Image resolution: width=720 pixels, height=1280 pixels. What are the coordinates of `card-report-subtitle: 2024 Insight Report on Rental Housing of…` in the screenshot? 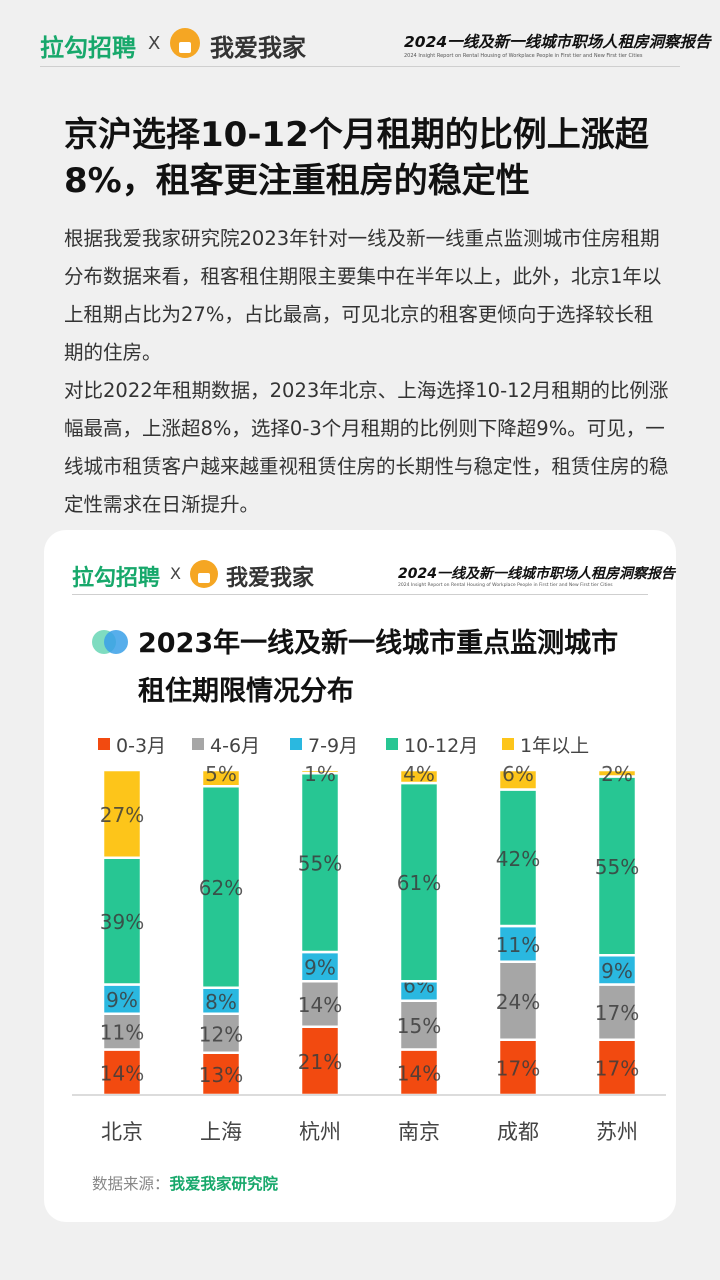 It's located at (505, 585).